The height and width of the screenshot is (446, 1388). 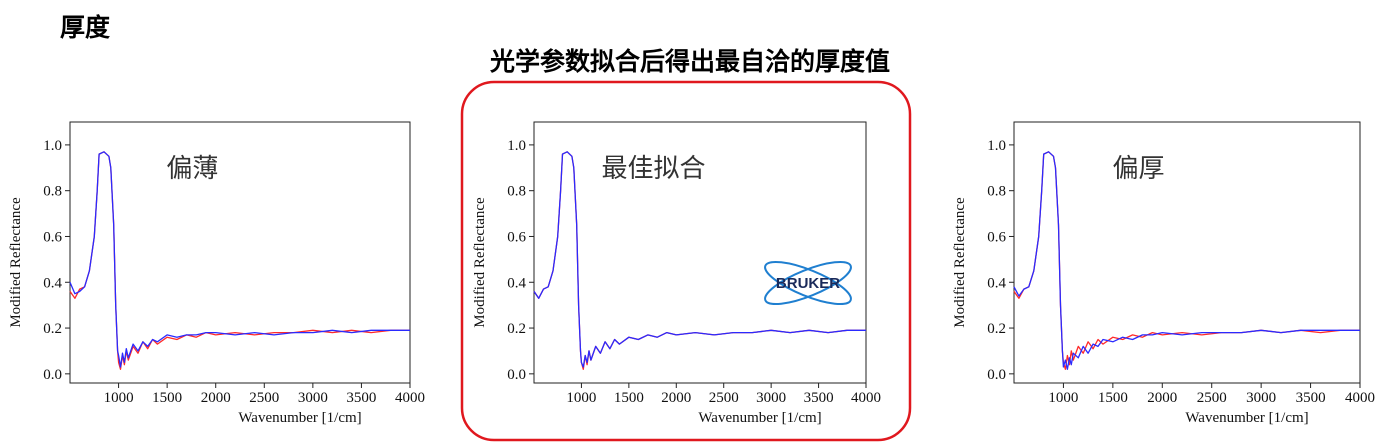 I want to click on annotation: 偏厚, so click(x=1139, y=169).